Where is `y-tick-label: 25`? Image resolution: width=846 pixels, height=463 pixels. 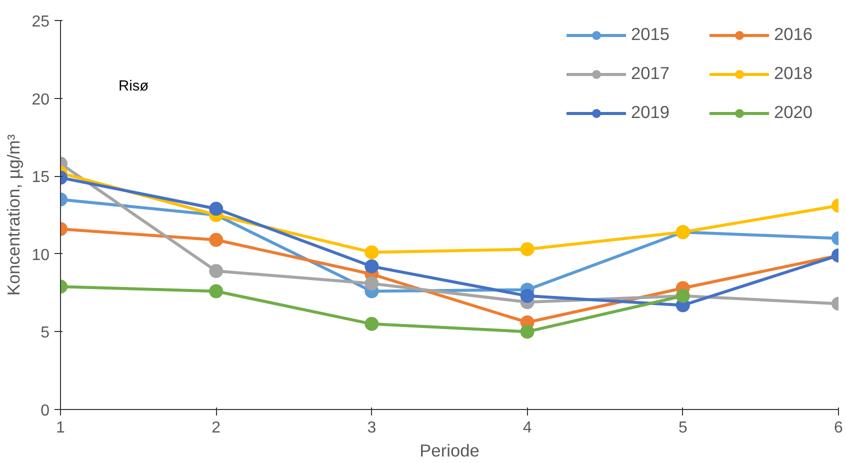 y-tick-label: 25 is located at coordinates (41, 22).